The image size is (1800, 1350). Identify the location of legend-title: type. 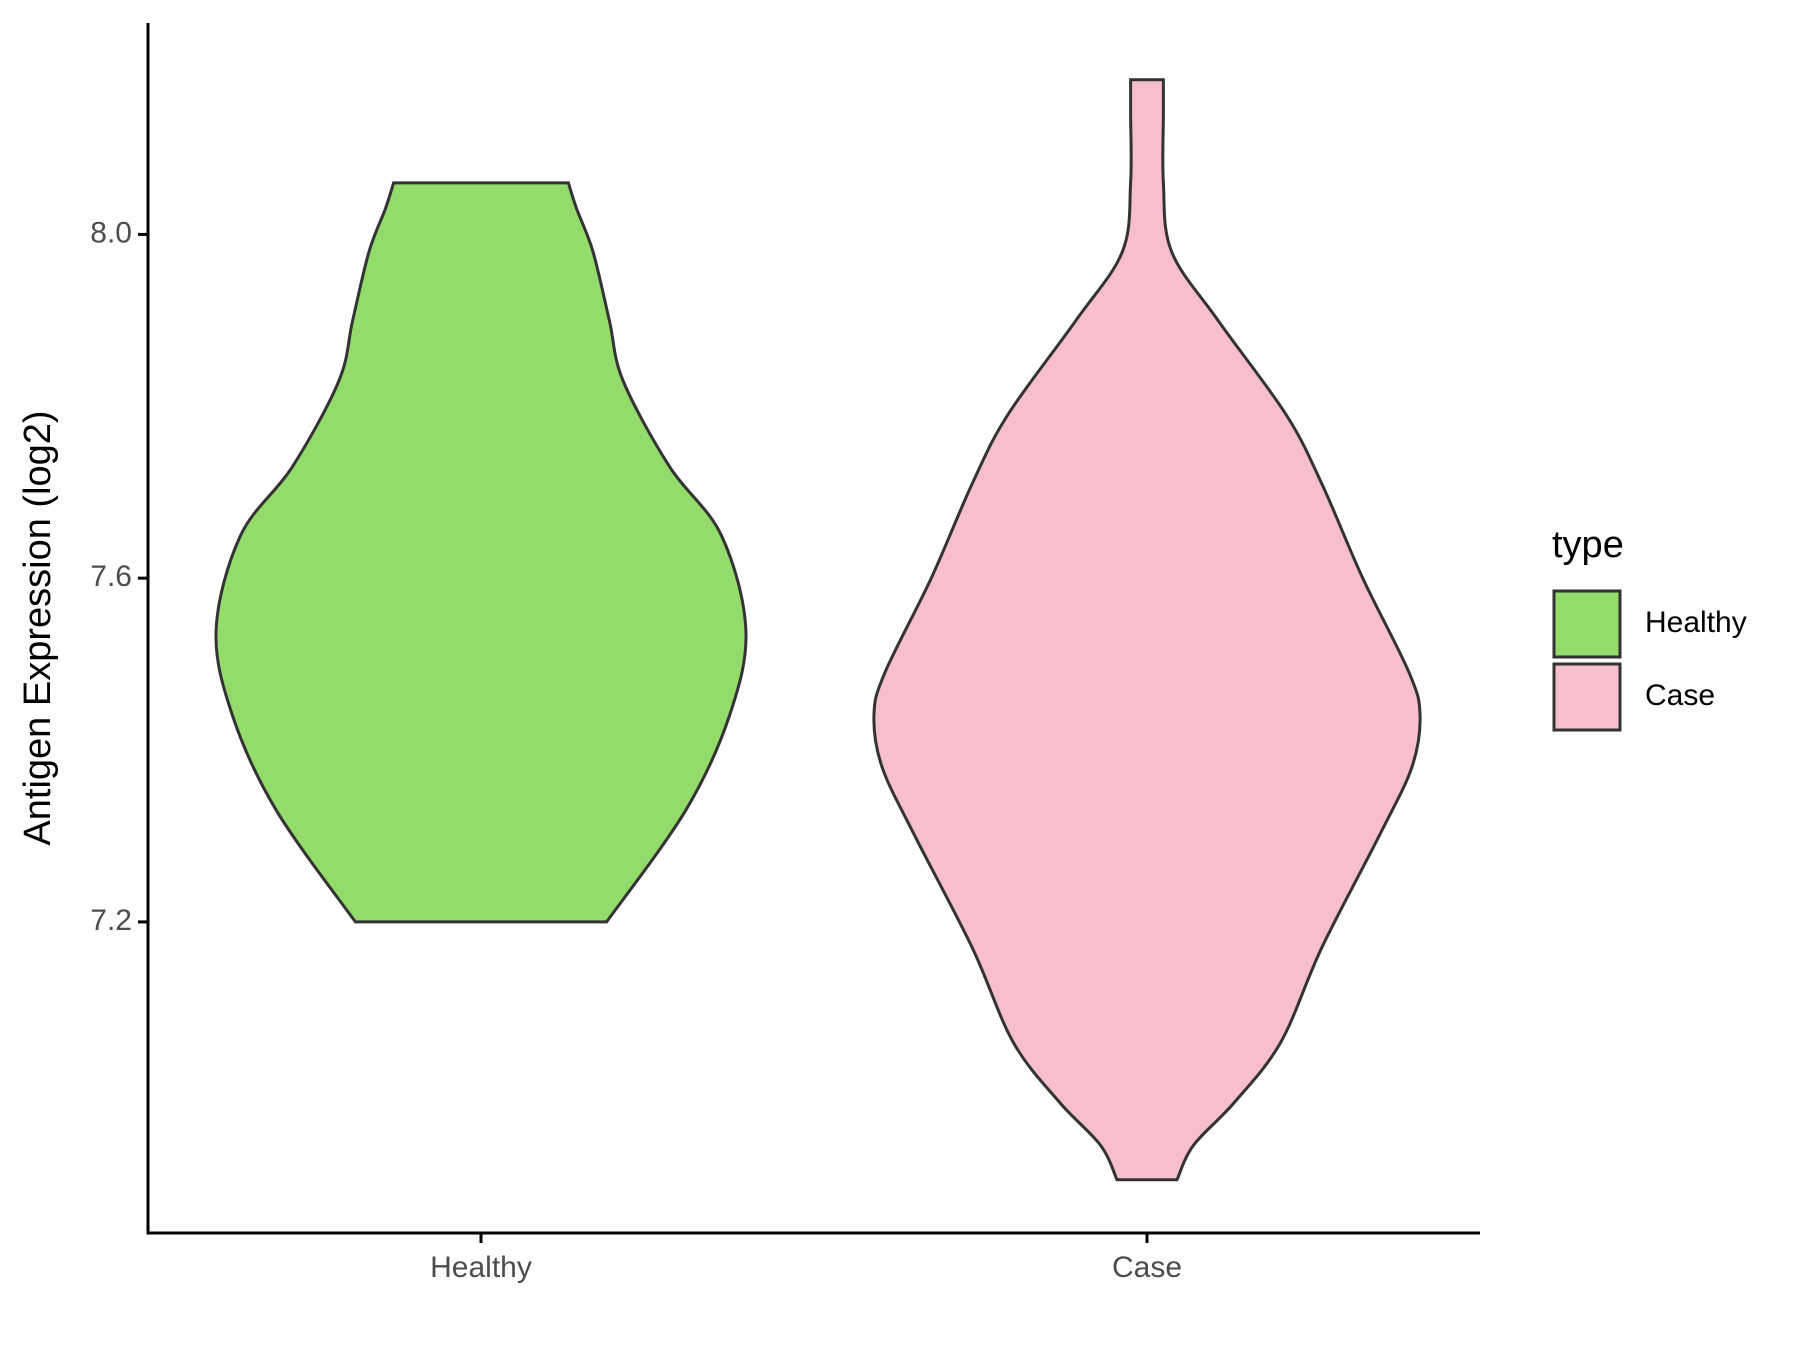
(1588, 545).